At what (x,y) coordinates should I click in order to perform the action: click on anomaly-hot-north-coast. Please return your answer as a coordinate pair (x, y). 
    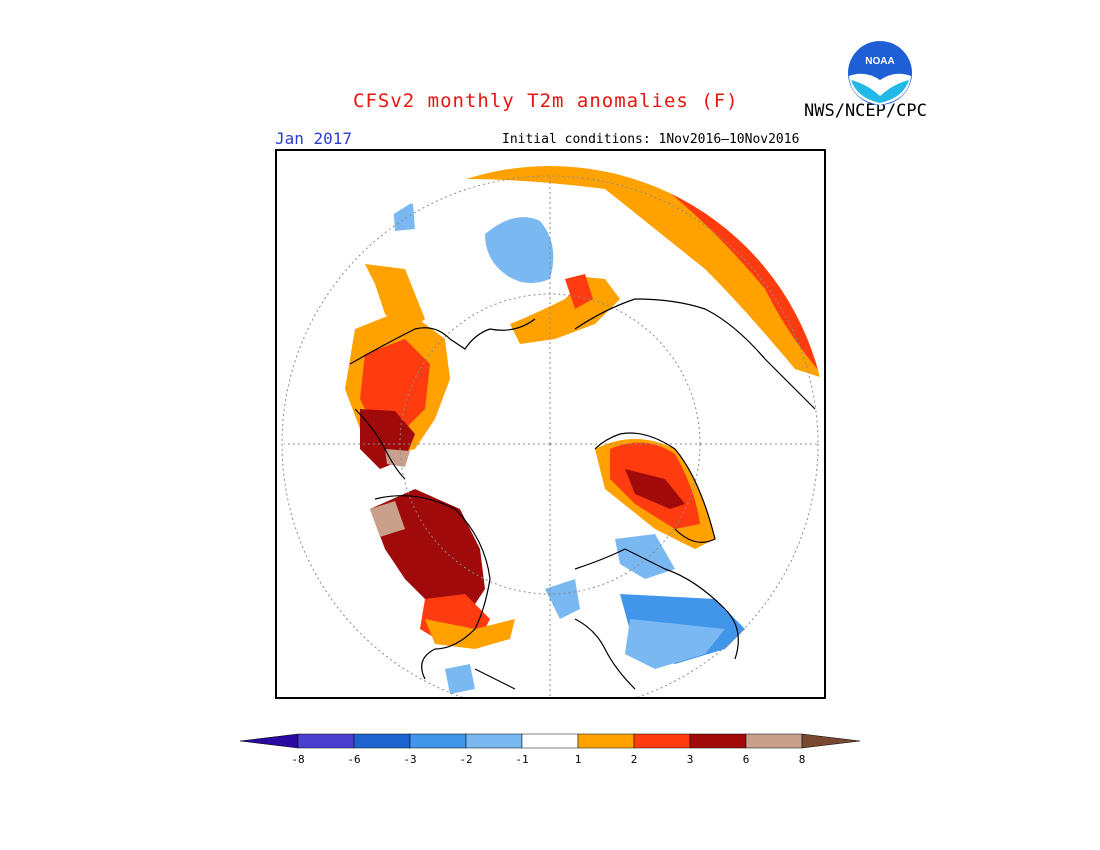
    Looking at the image, I should click on (579, 291).